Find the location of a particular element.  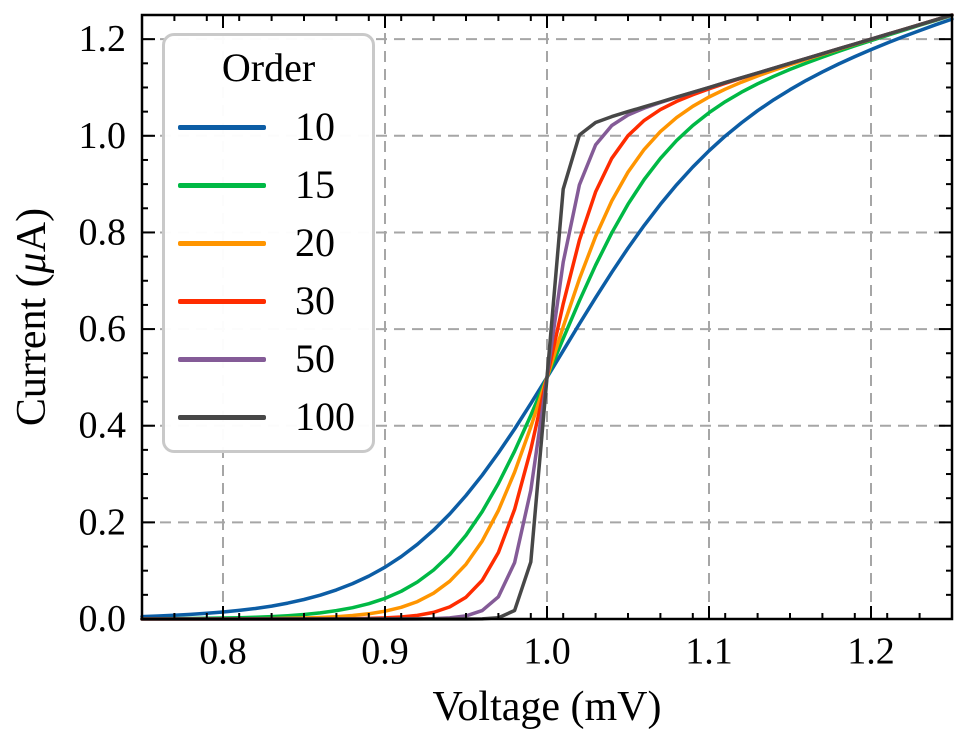

y-tick-label: 0.2 is located at coordinates (103, 522).